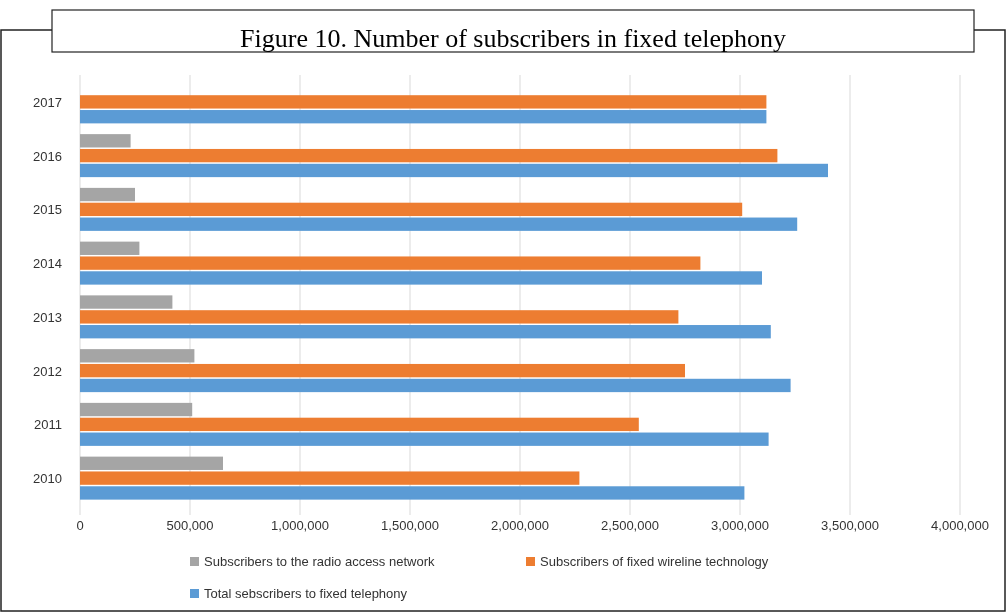 The width and height of the screenshot is (1006, 612). Describe the element at coordinates (513, 38) in the screenshot. I see `chart-title: Figure 10. Number of subscribers in fixed telephony` at that location.